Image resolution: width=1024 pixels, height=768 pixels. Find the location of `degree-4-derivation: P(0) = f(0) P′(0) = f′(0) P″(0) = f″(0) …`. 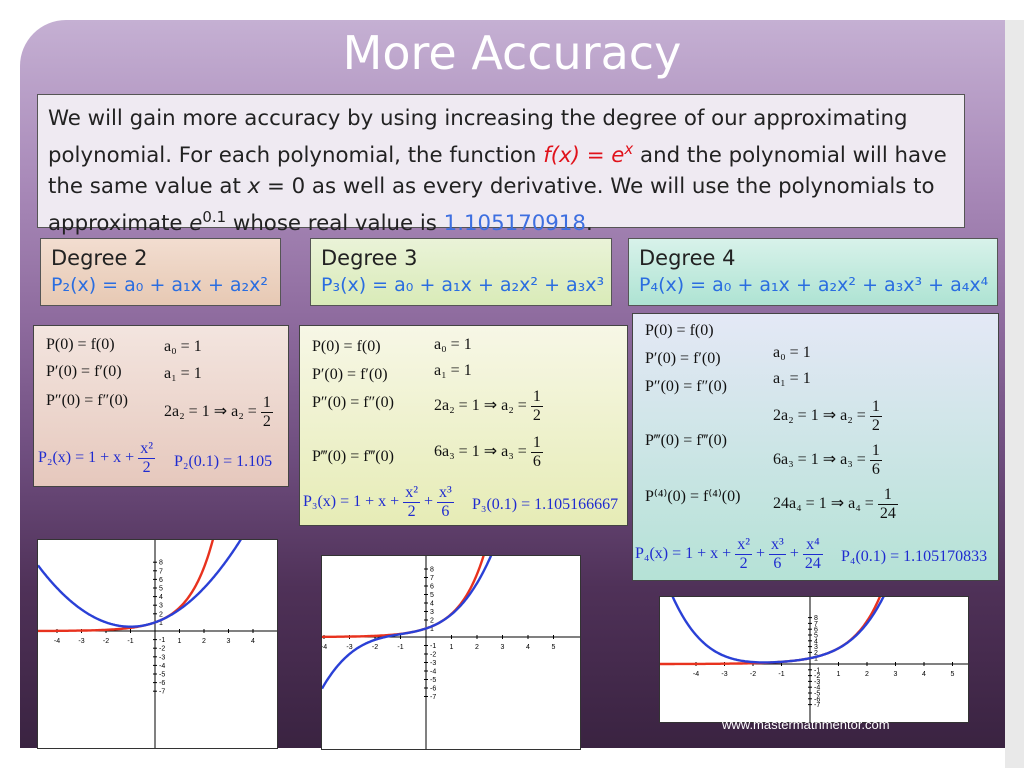

degree-4-derivation: P(0) = f(0) P′(0) = f′(0) P″(0) = f″(0) … is located at coordinates (815, 447).